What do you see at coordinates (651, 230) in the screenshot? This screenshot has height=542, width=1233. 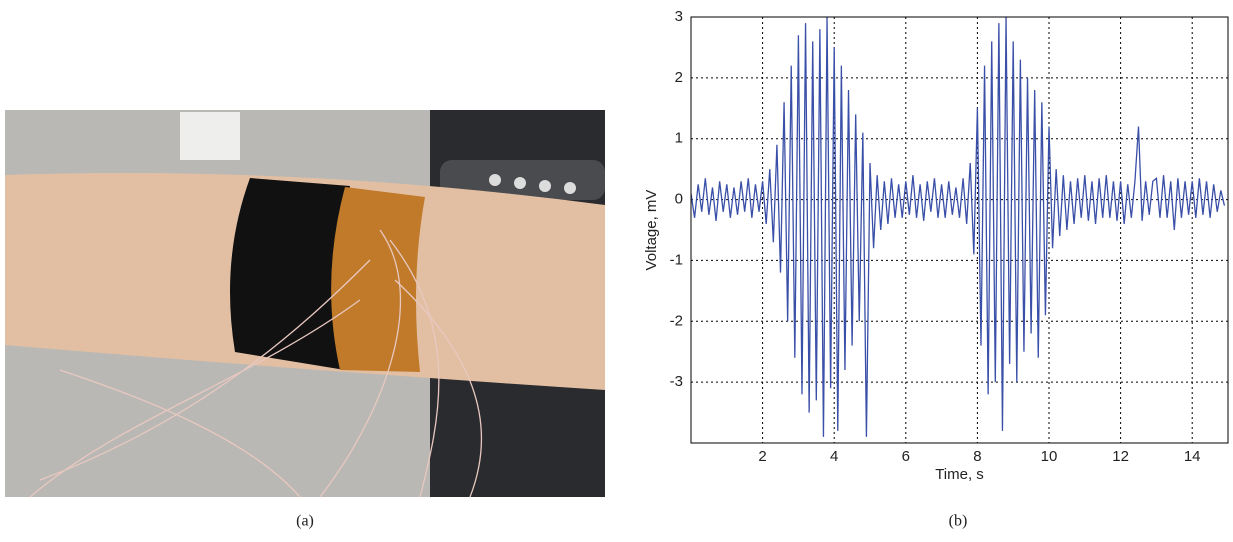 I see `y-axis-label: Voltage, mV` at bounding box center [651, 230].